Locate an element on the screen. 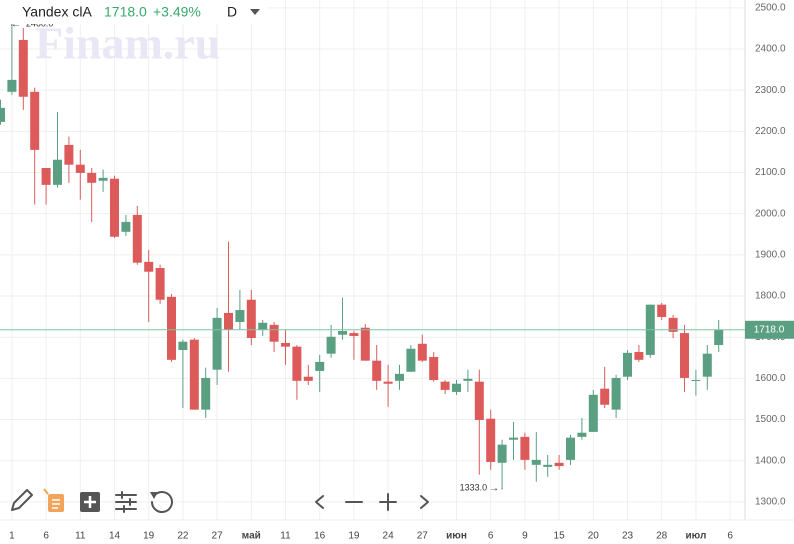 This screenshot has width=794, height=544. x-tick-label: 16 is located at coordinates (320, 536).